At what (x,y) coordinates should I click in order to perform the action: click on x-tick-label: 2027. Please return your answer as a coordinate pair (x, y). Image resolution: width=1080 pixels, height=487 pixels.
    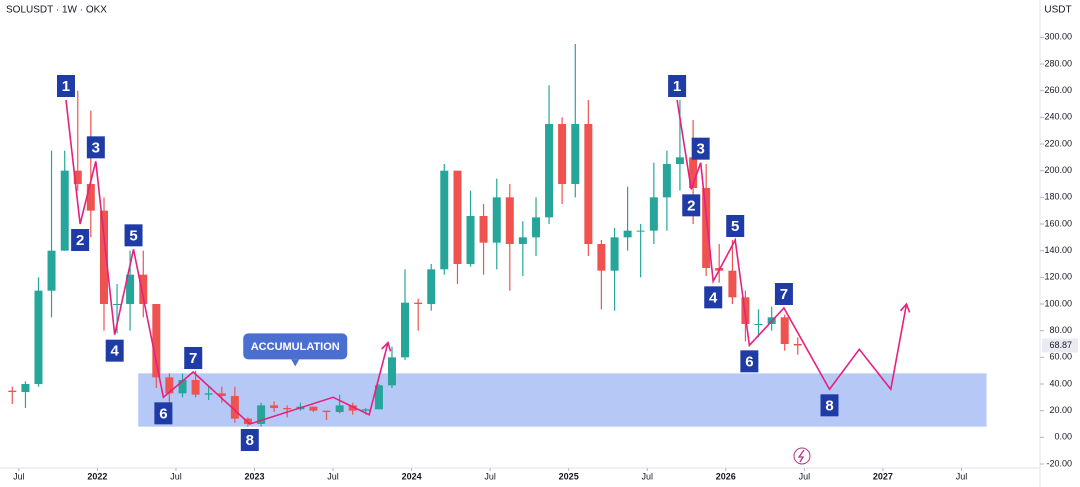
    Looking at the image, I should click on (883, 476).